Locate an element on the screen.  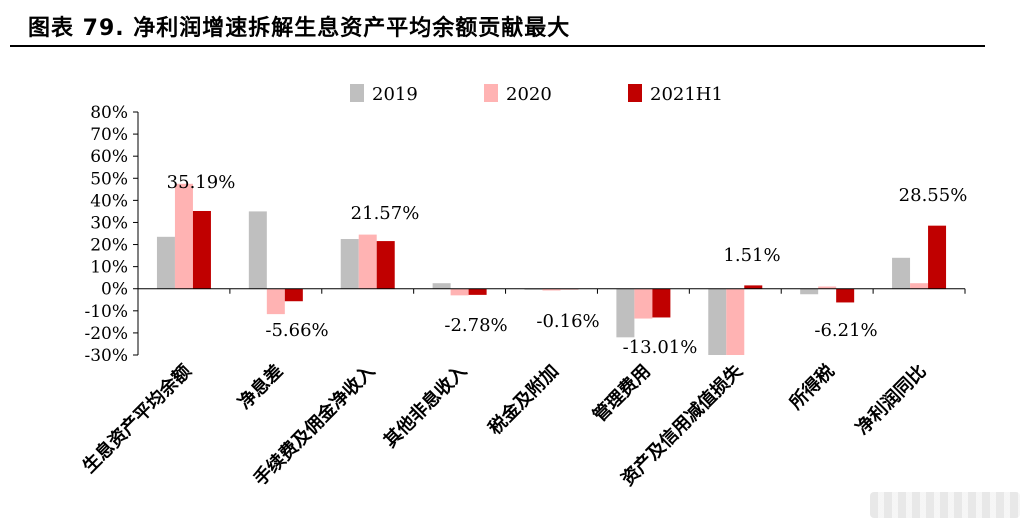
x-category-label: 税金及附加 is located at coordinates (523, 399).